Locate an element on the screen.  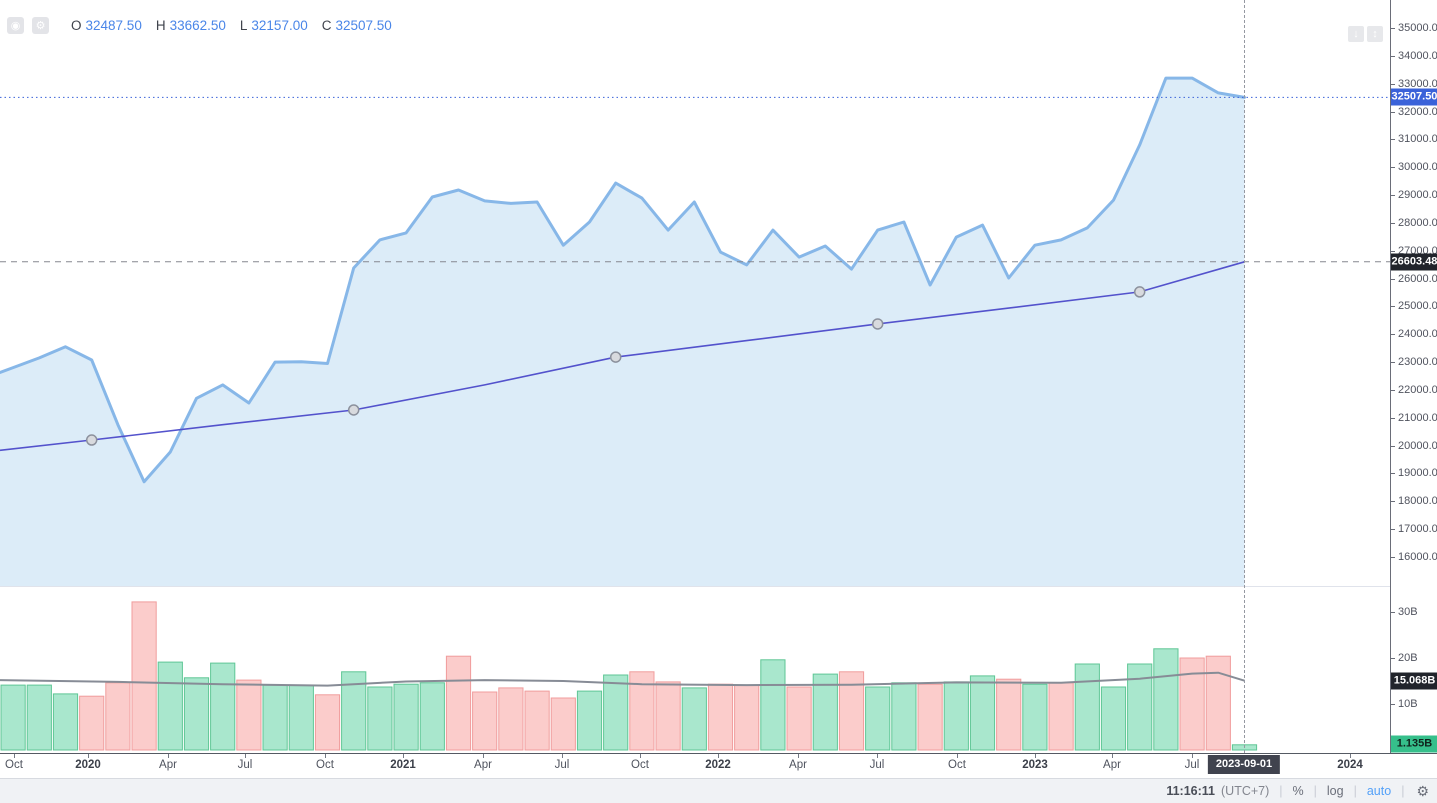
time-axis-label: 2023 is located at coordinates (1035, 765).